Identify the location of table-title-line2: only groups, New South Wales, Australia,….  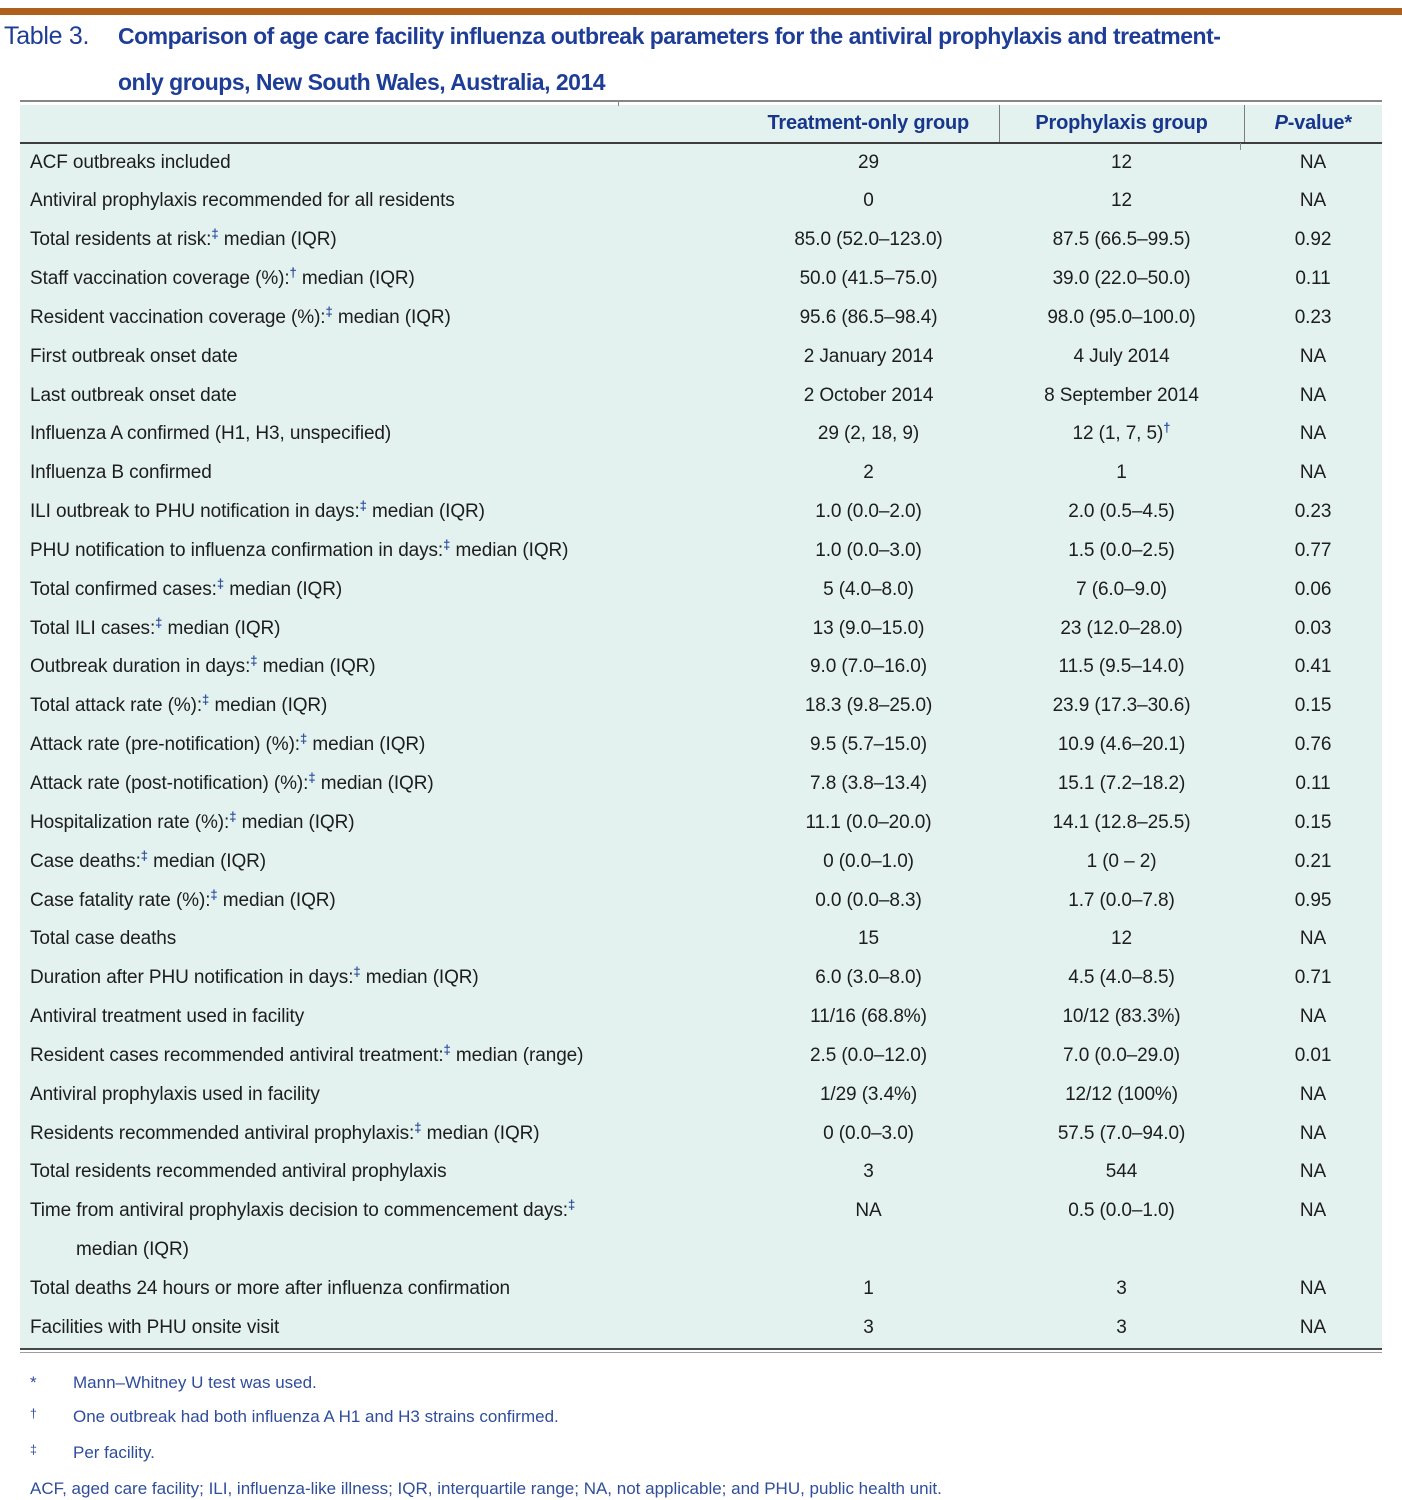
(362, 82).